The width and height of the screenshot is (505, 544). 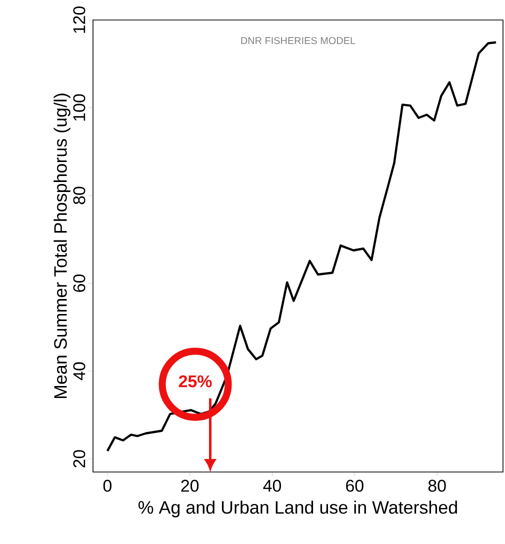 I want to click on y-tick-label: 80, so click(x=79, y=195).